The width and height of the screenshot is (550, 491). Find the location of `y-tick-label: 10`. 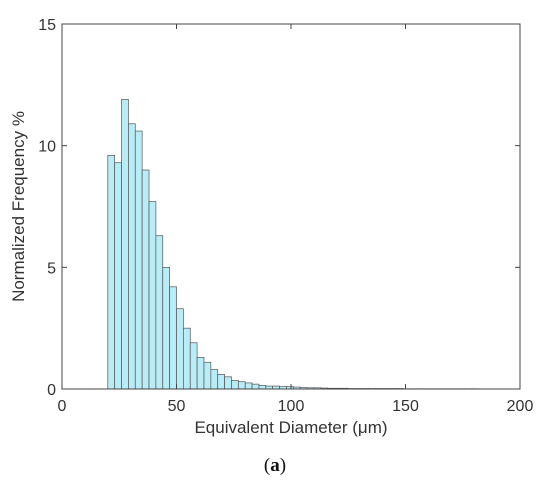

y-tick-label: 10 is located at coordinates (47, 147).